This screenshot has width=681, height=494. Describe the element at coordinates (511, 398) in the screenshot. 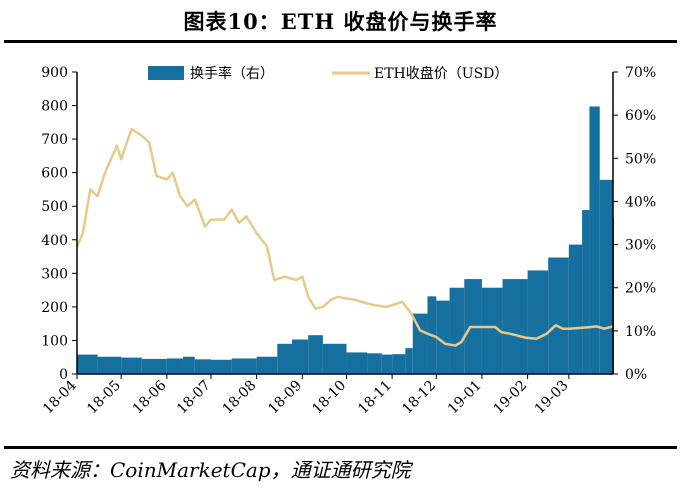

I see `x-tick-label: 19-02` at that location.